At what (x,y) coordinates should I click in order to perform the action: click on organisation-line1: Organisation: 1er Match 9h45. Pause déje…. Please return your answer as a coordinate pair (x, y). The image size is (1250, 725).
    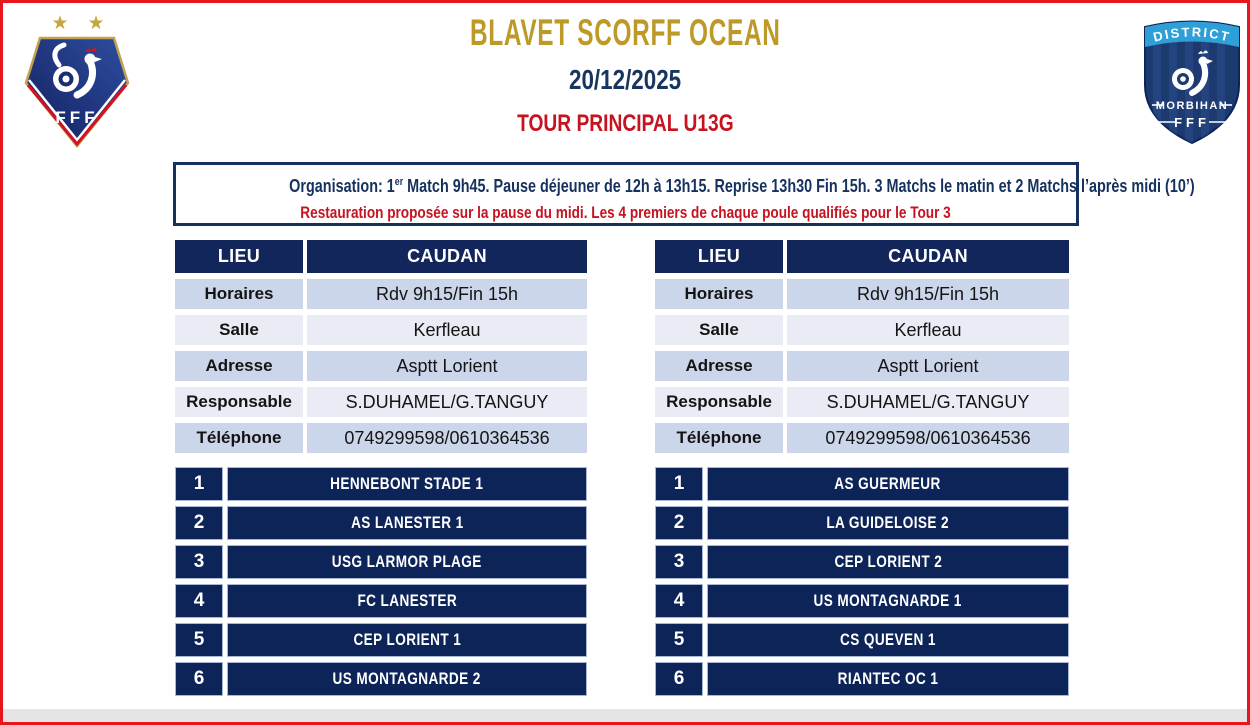
    Looking at the image, I should click on (685, 184).